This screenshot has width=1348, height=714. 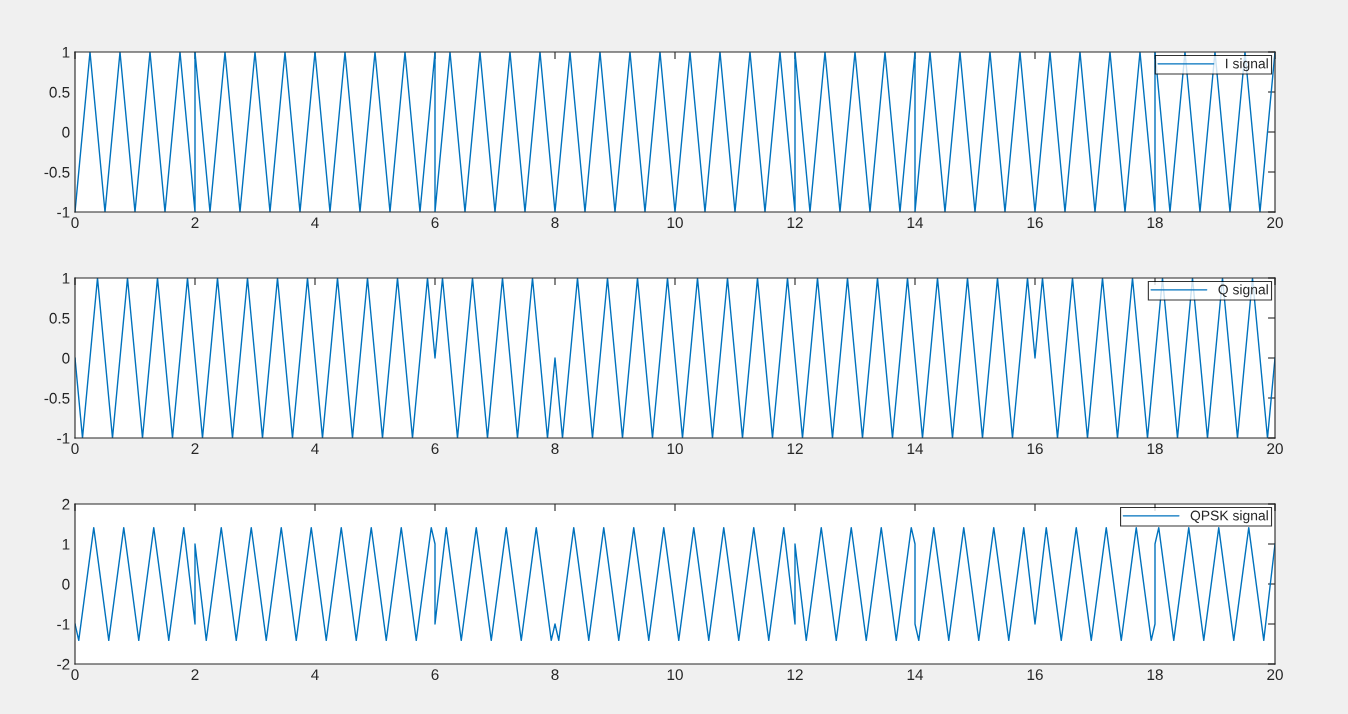 What do you see at coordinates (66, 504) in the screenshot?
I see `y-tick-label: 2` at bounding box center [66, 504].